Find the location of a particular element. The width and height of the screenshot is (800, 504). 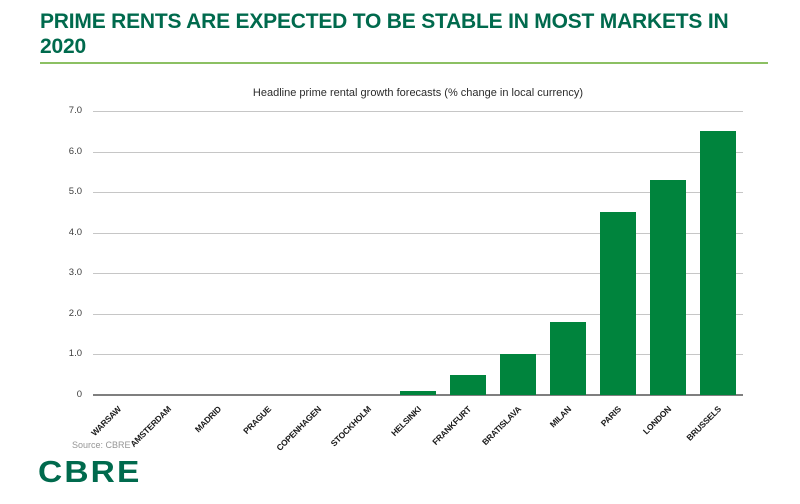

y-axis-tick-label: 0 is located at coordinates (79, 394).